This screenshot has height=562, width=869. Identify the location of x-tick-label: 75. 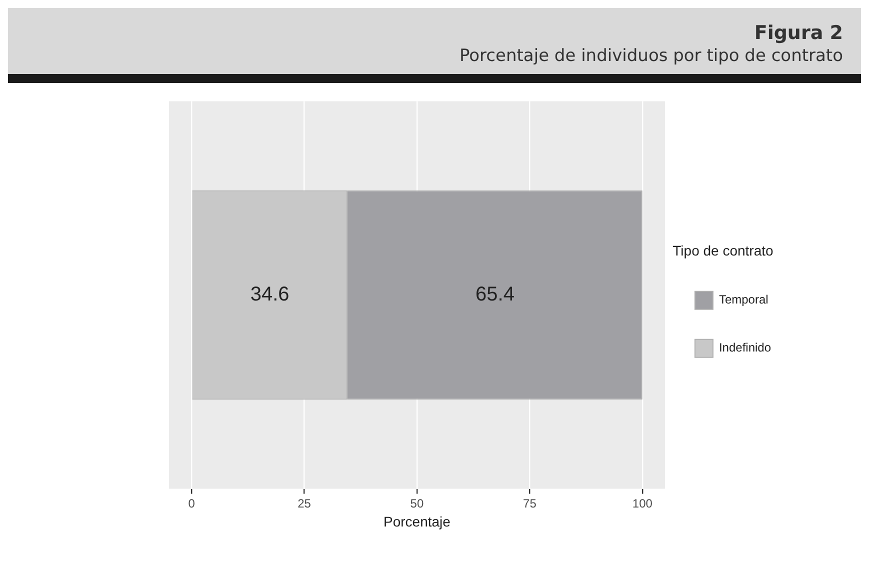
(530, 503).